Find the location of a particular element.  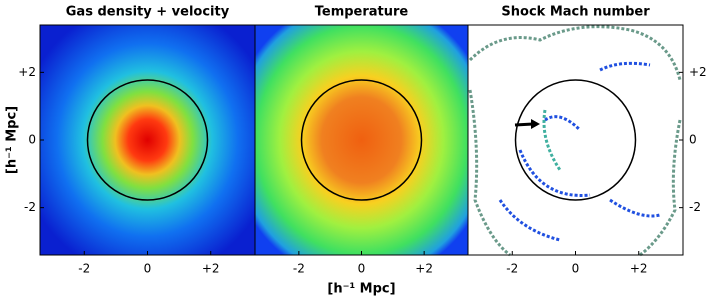

panel-title: Shock Mach number is located at coordinates (575, 12).